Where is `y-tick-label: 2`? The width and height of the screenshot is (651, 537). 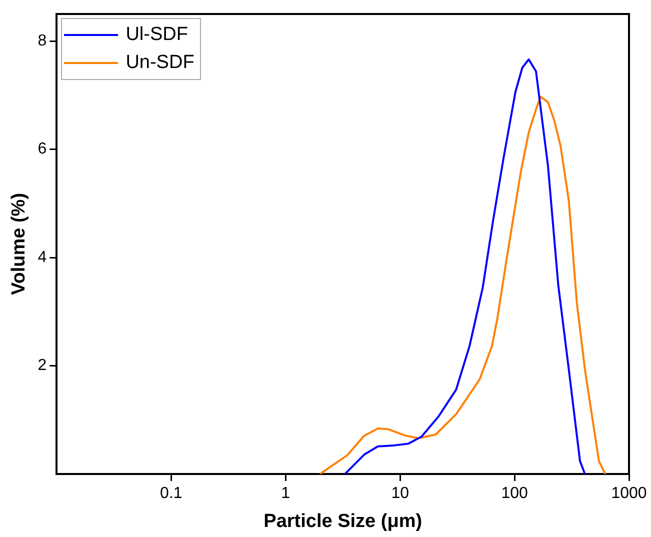
y-tick-label: 2 is located at coordinates (42, 365).